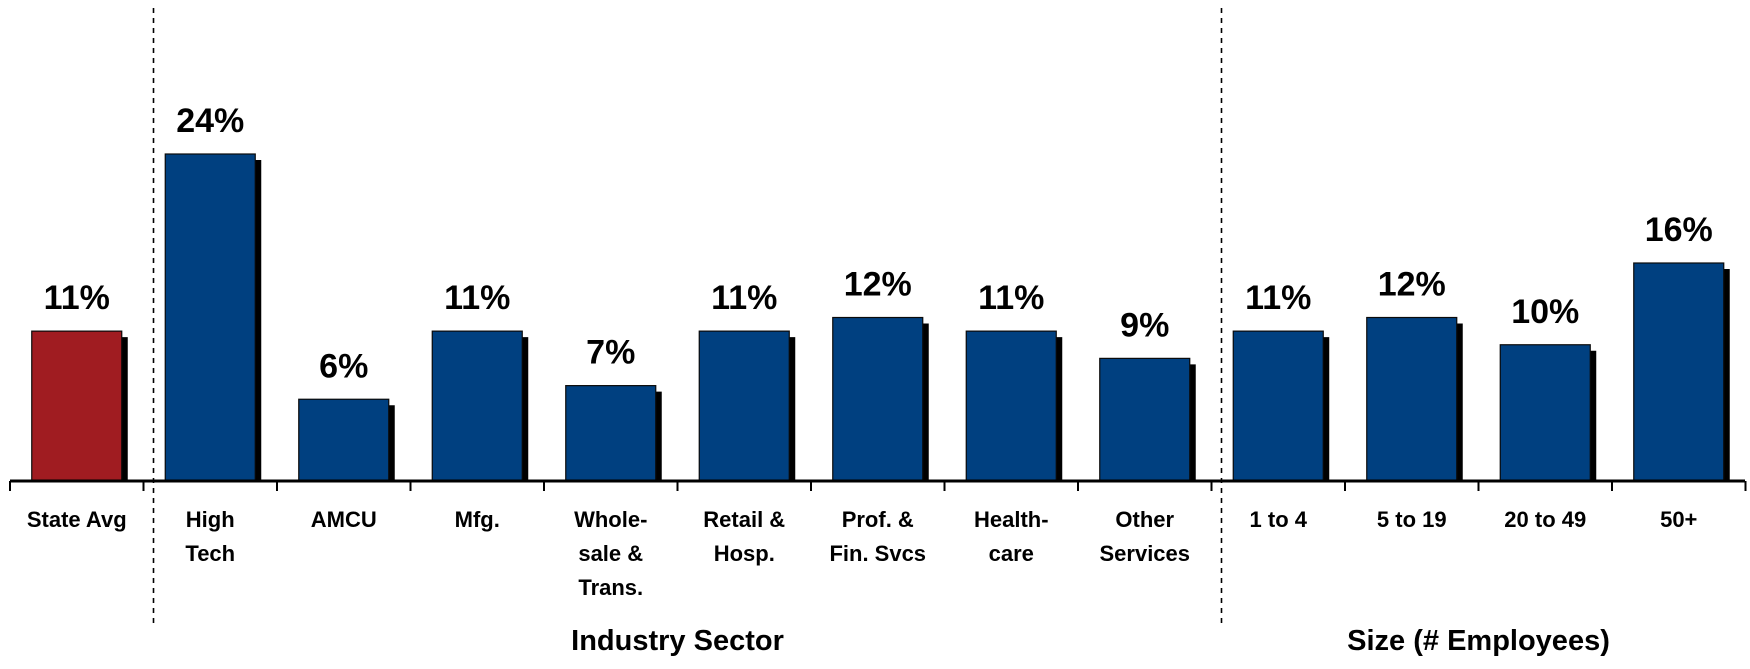 Image resolution: width=1750 pixels, height=669 pixels. What do you see at coordinates (610, 587) in the screenshot?
I see `tick-label-line: Trans.` at bounding box center [610, 587].